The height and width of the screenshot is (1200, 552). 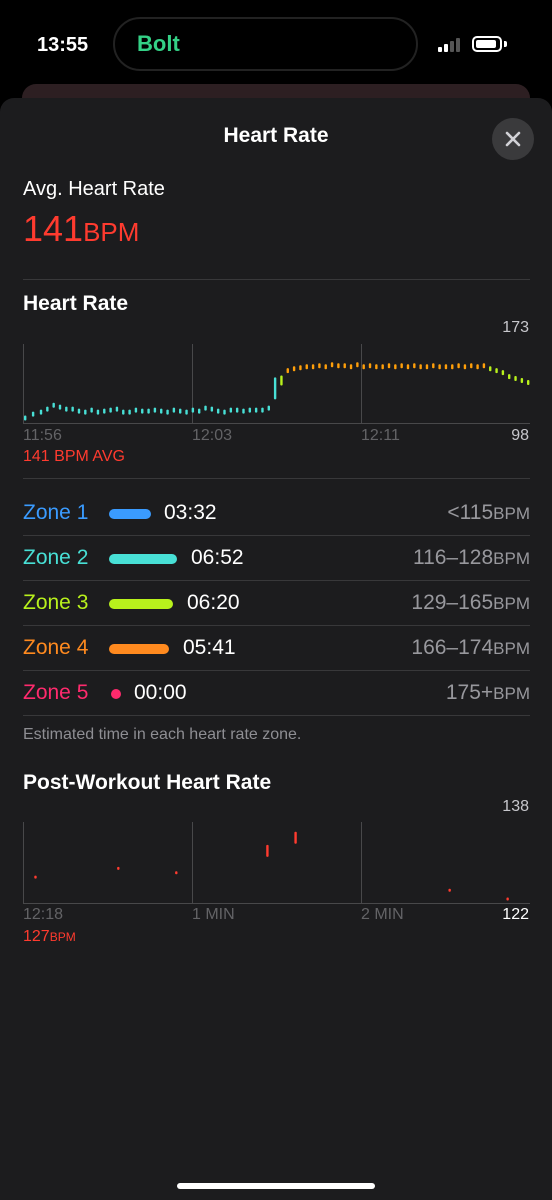 What do you see at coordinates (213, 602) in the screenshot?
I see `zone-time: 06:20` at bounding box center [213, 602].